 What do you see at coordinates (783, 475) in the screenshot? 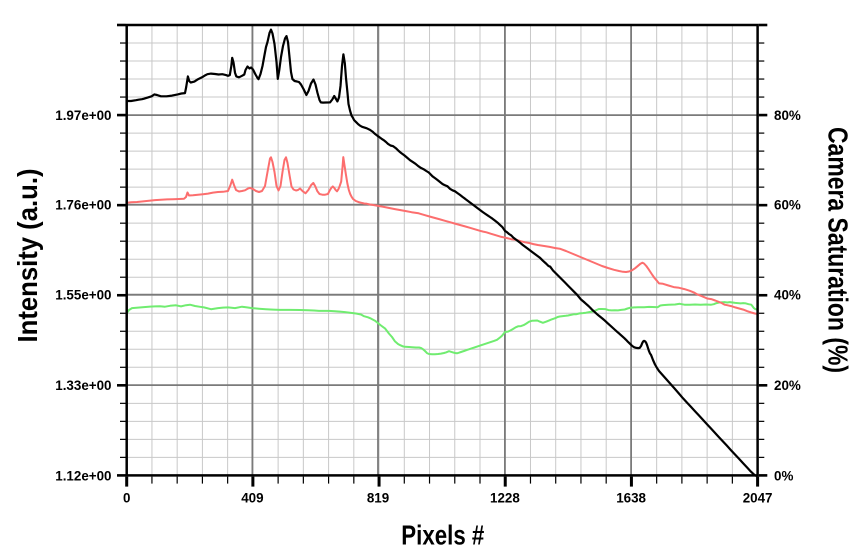
I see `svg-text: 0%` at bounding box center [783, 475].